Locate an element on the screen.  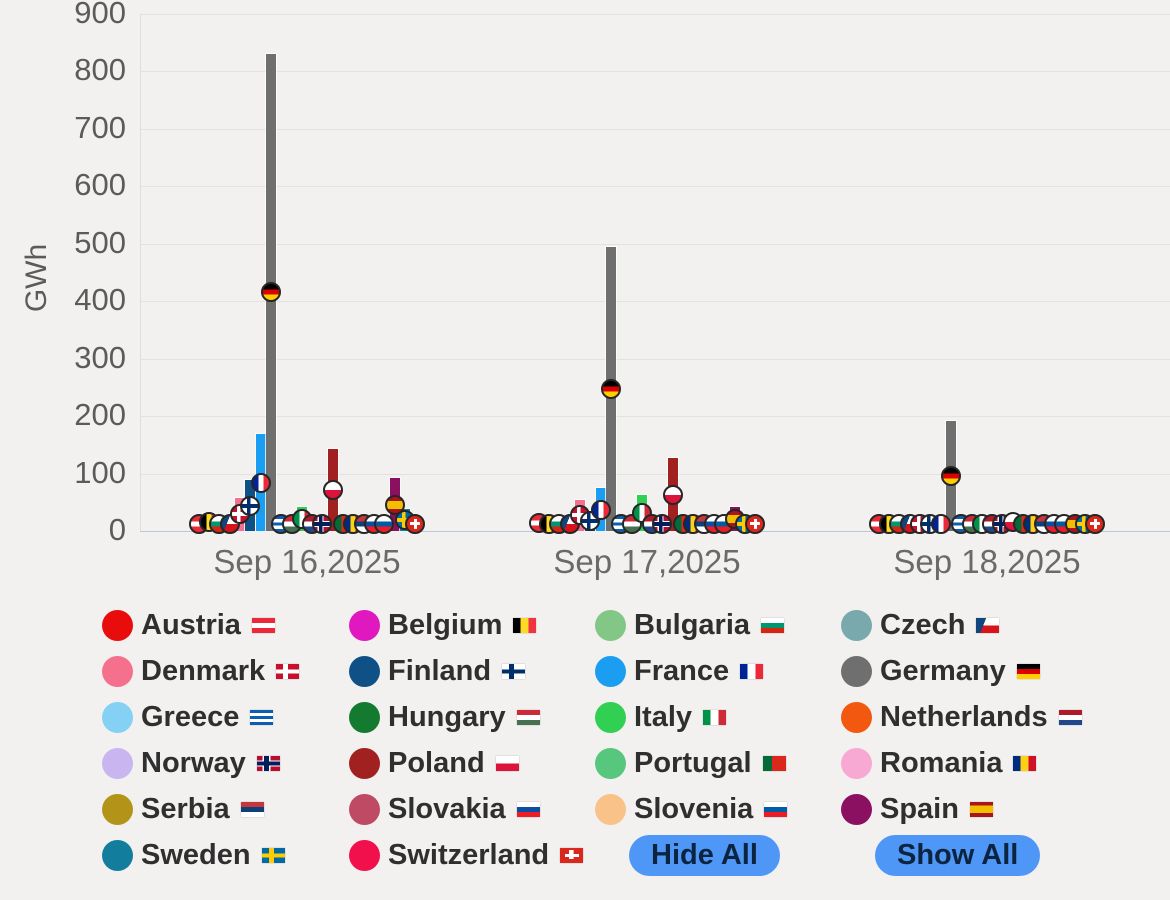
legend-item-romania: Romania is located at coordinates (964, 763).